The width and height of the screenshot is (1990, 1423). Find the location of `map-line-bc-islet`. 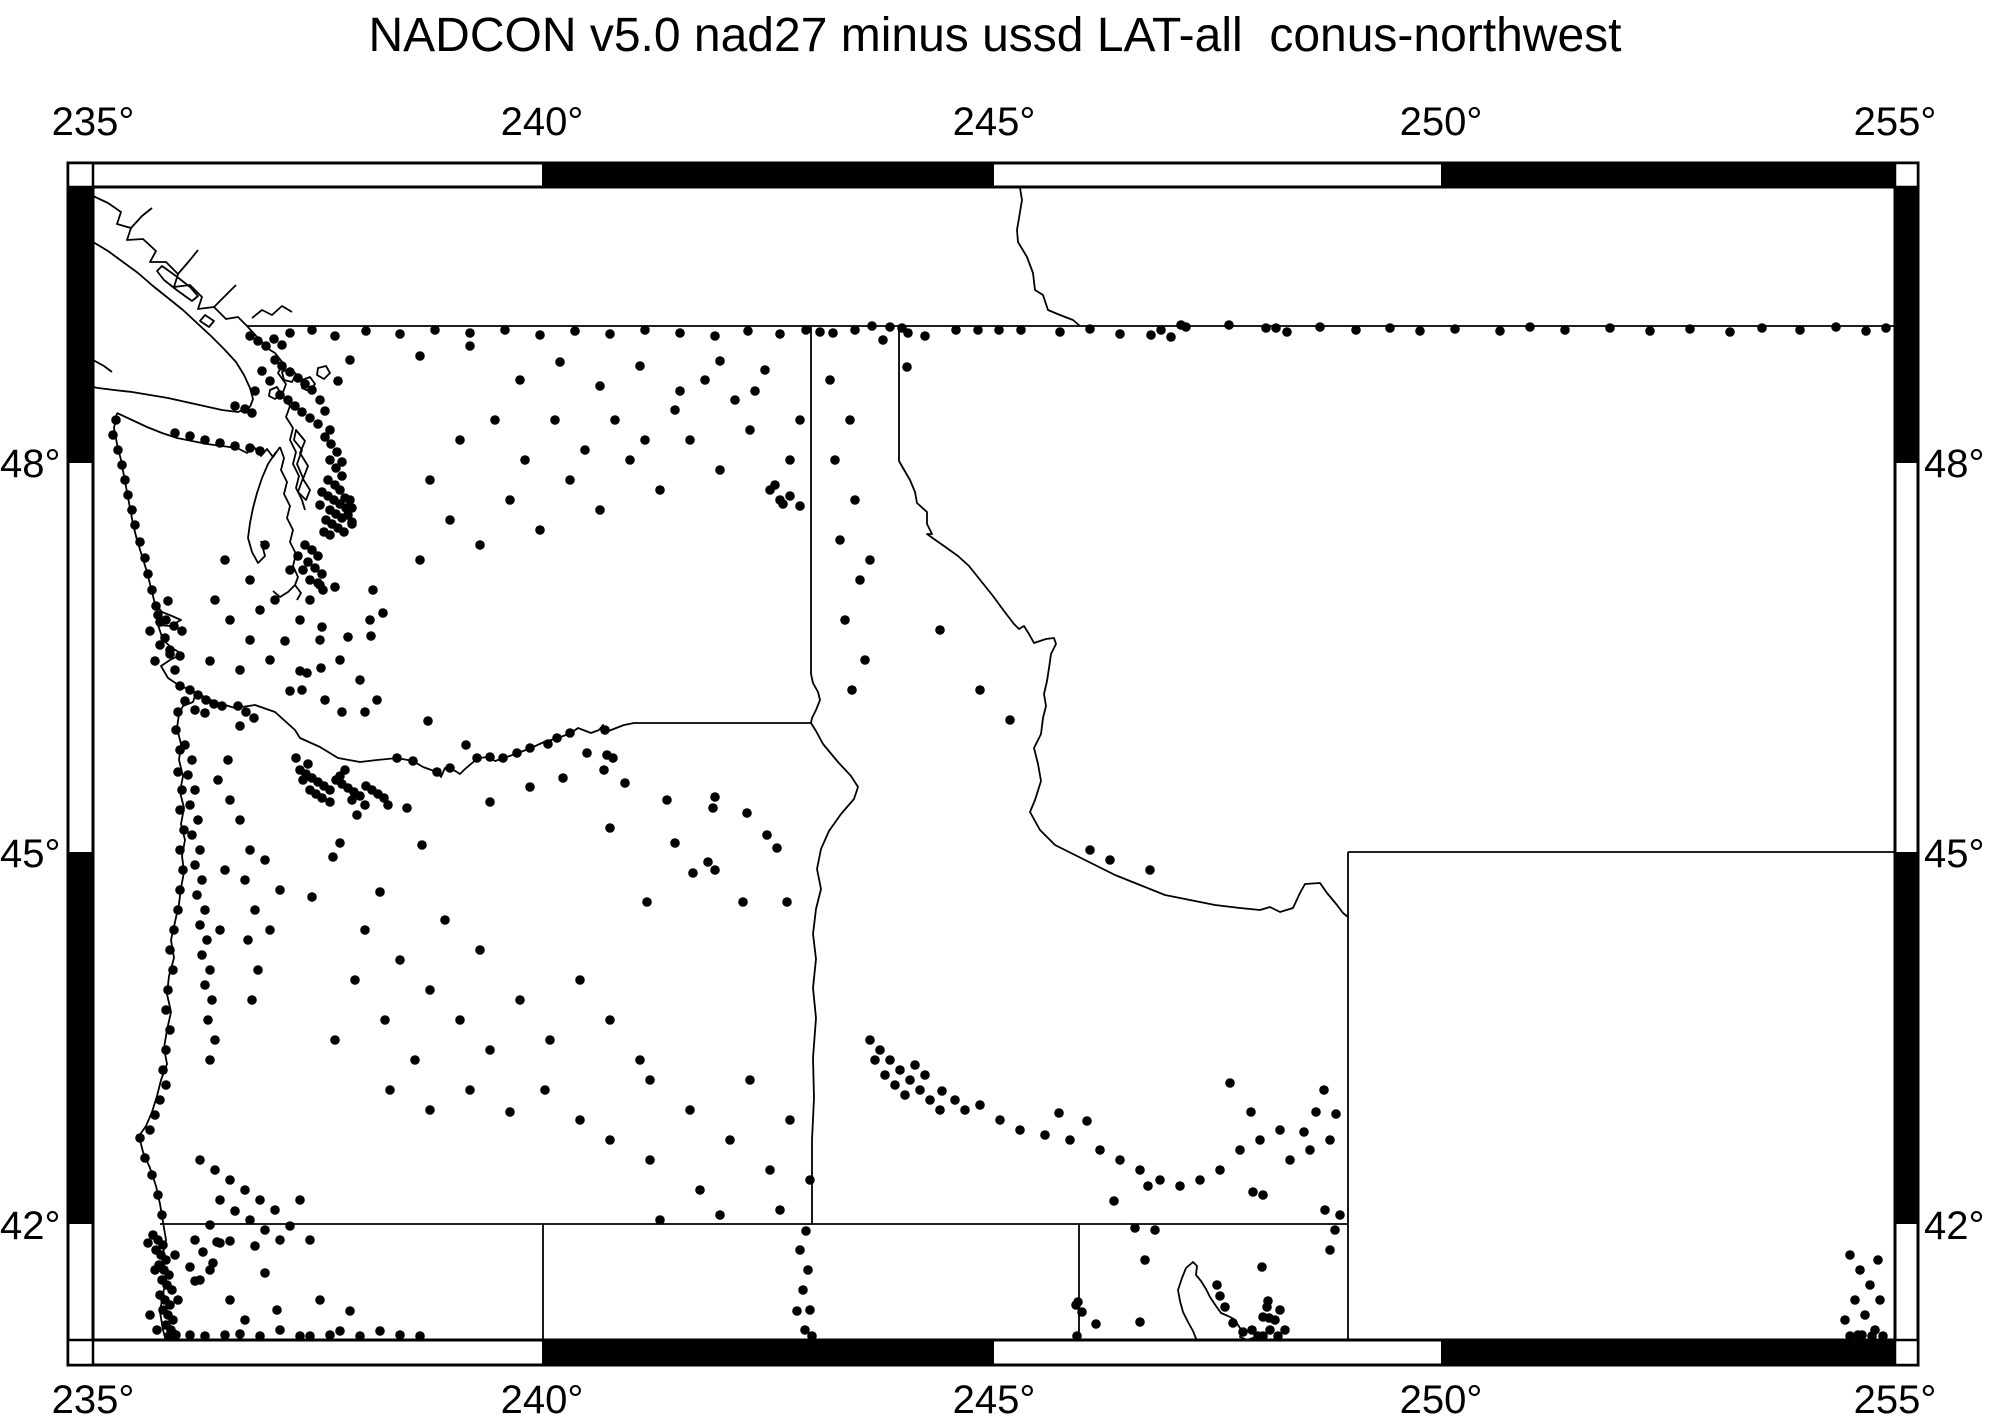

map-line-bc-islet is located at coordinates (207, 321).